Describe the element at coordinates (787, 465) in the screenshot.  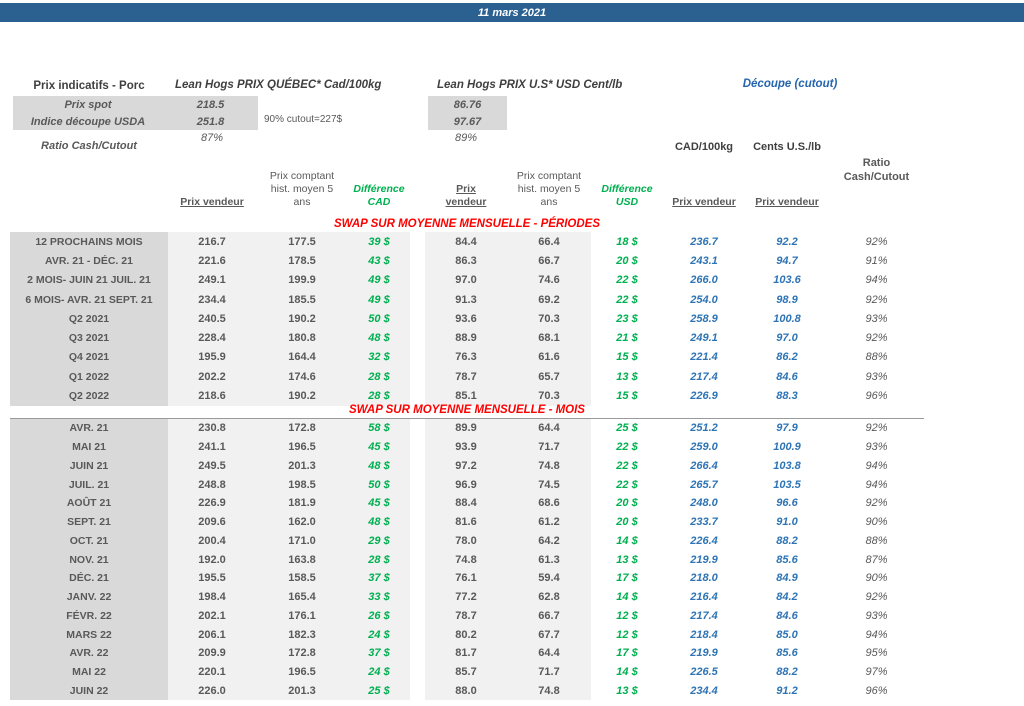
I see `cell-cutout-usd: 103.8` at that location.